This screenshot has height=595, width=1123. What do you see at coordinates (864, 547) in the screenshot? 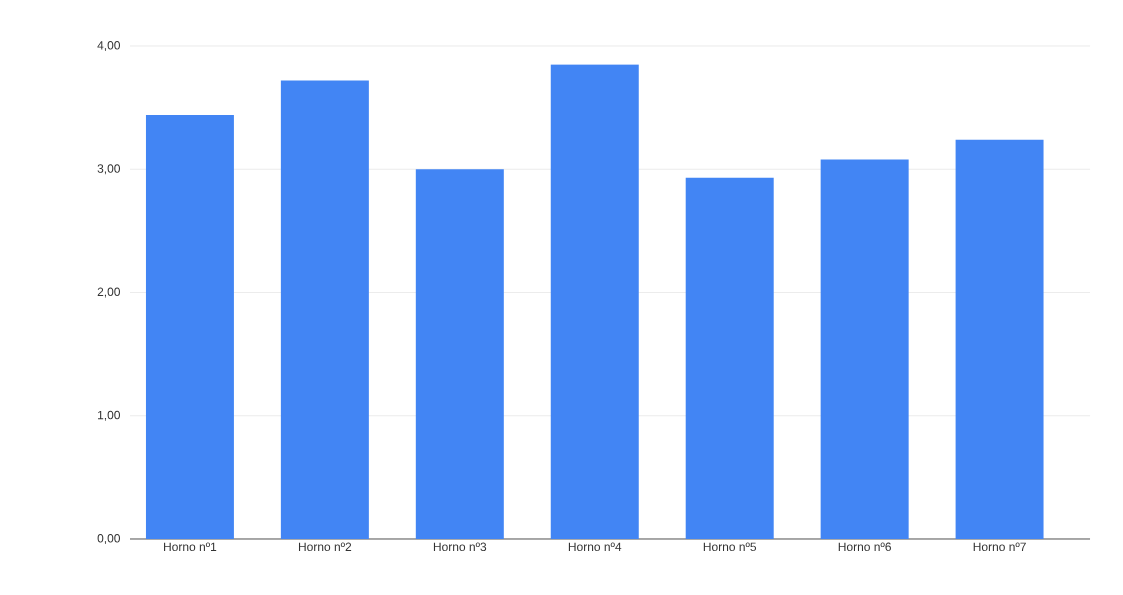
I see `x-tick-label: Horno nº6` at bounding box center [864, 547].